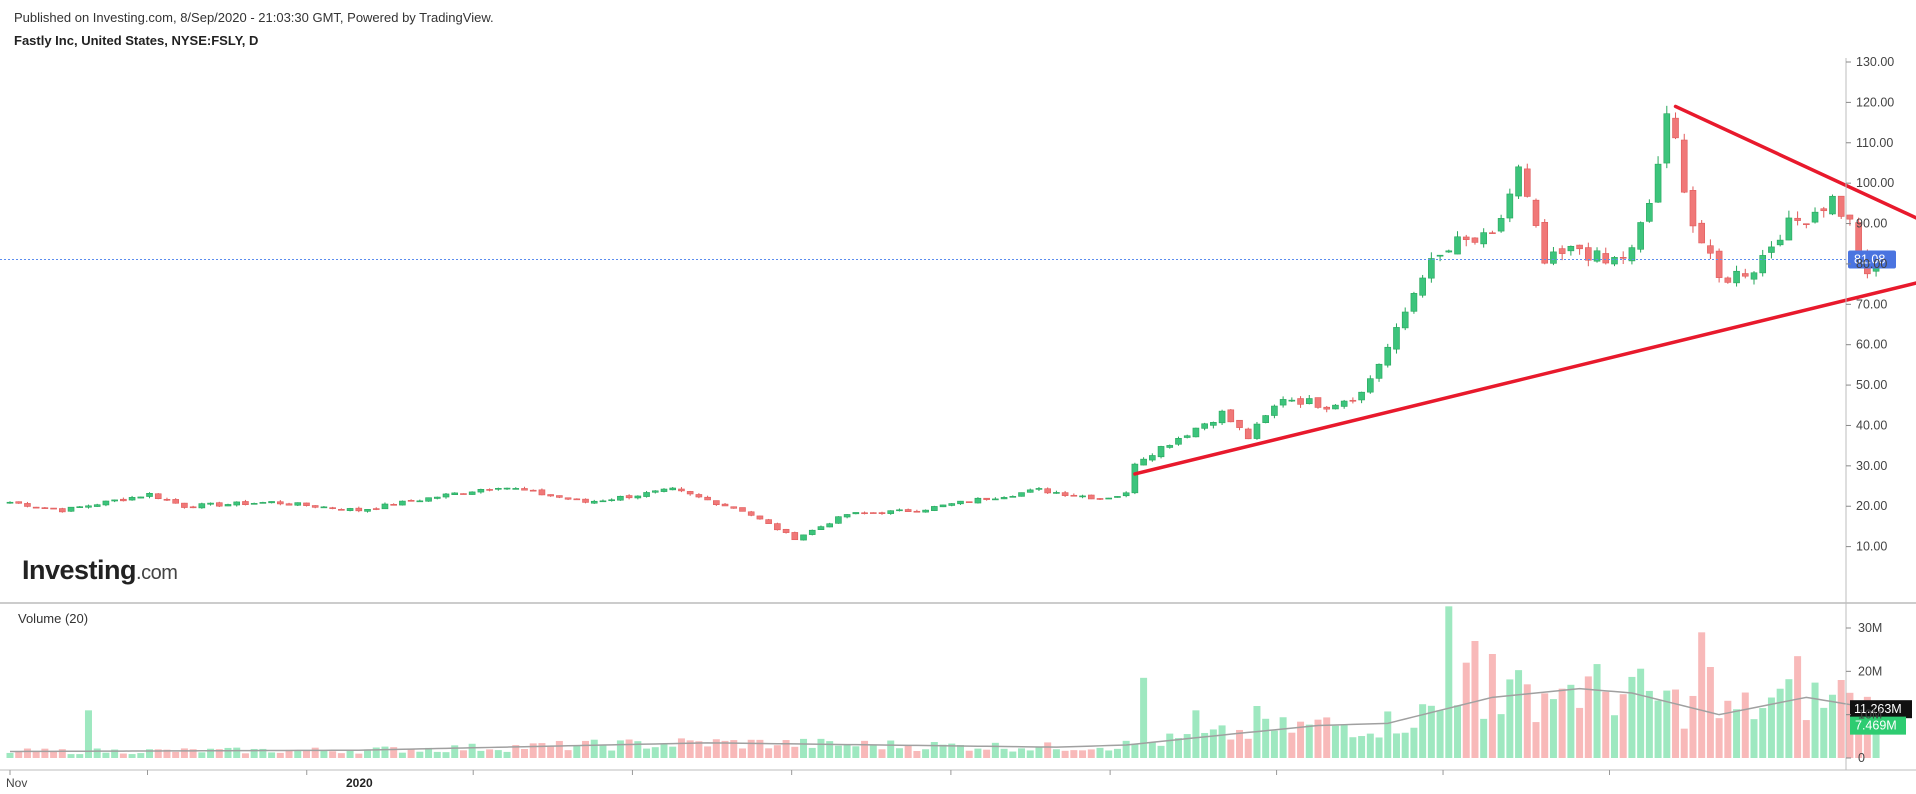  I want to click on x-tick-label-2020: 2020, so click(359, 783).